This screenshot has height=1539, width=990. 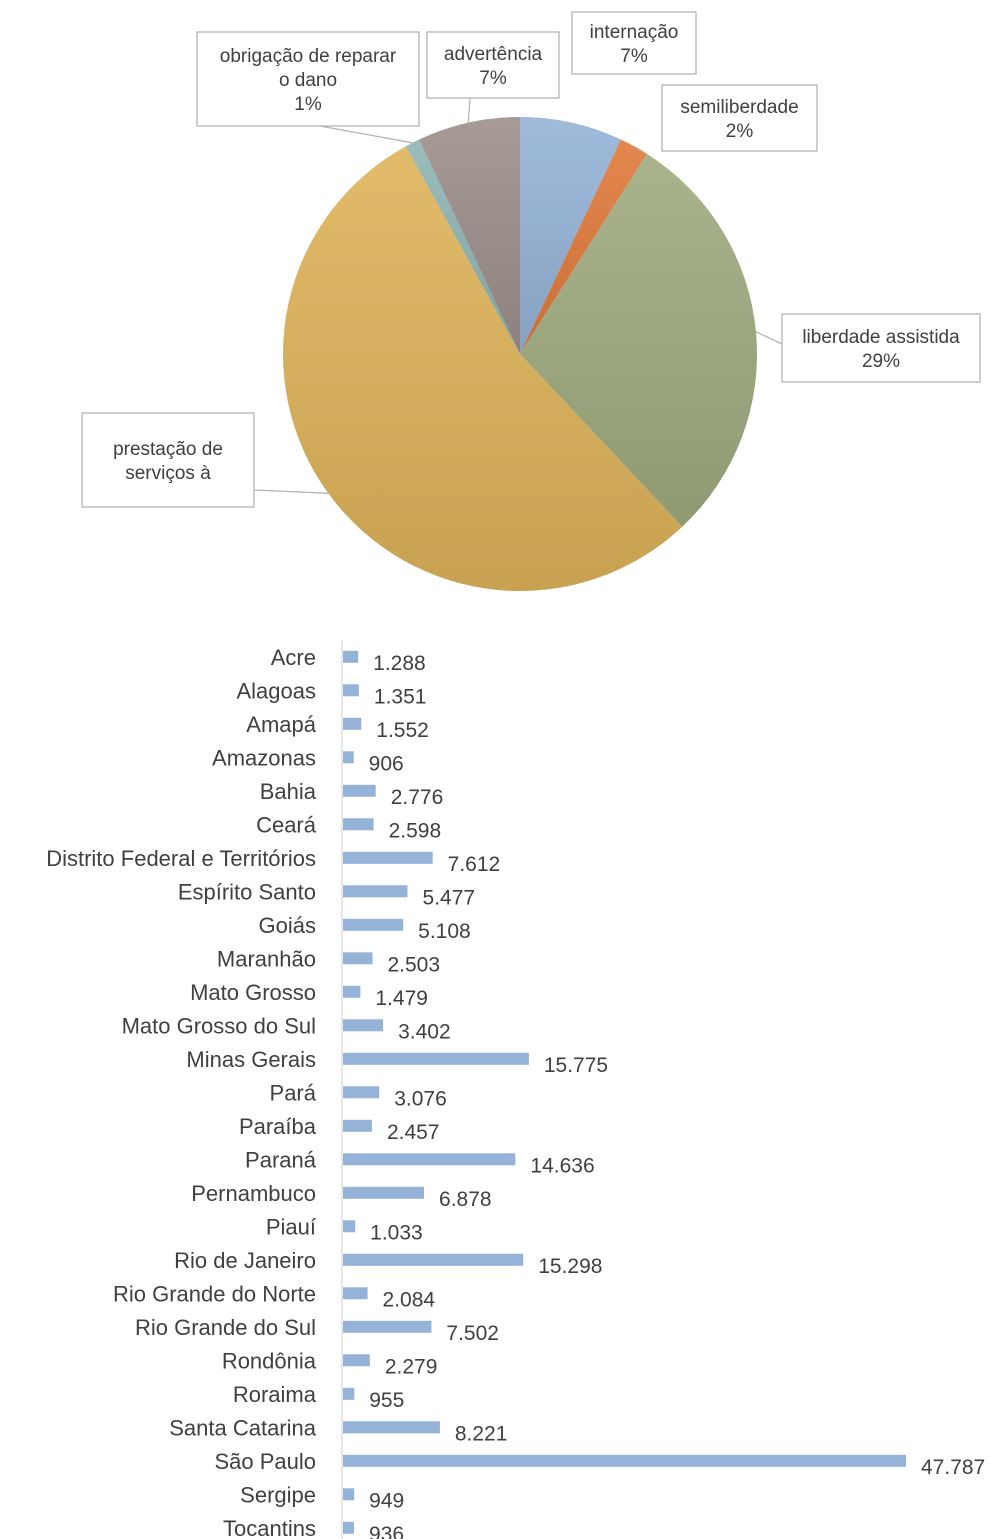 I want to click on category-label: Amapá, so click(x=281, y=724).